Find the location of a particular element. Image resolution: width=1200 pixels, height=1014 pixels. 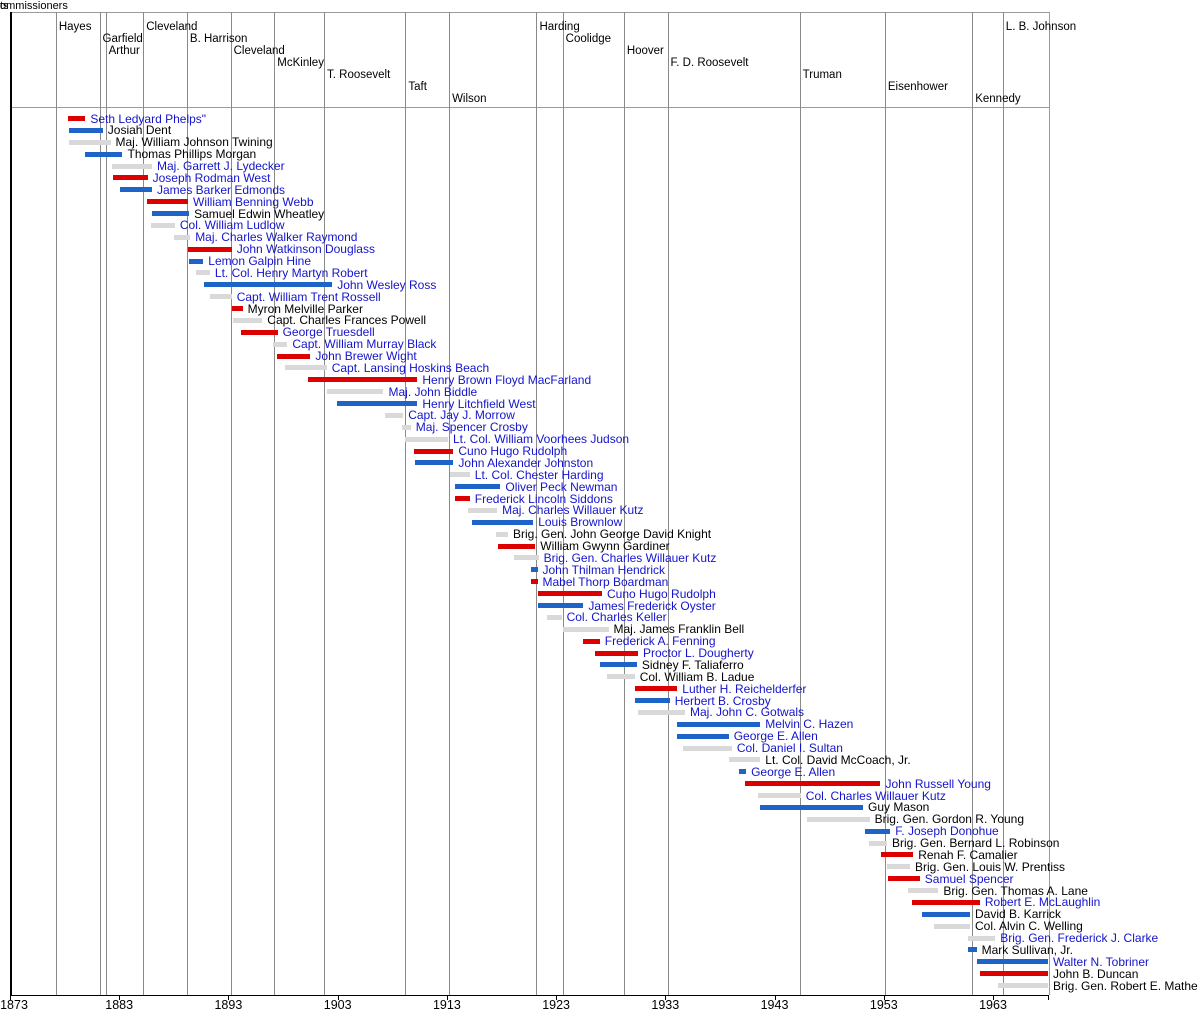

commissioner-name: Lt. Col. Henry Martyn Robert is located at coordinates (291, 272).